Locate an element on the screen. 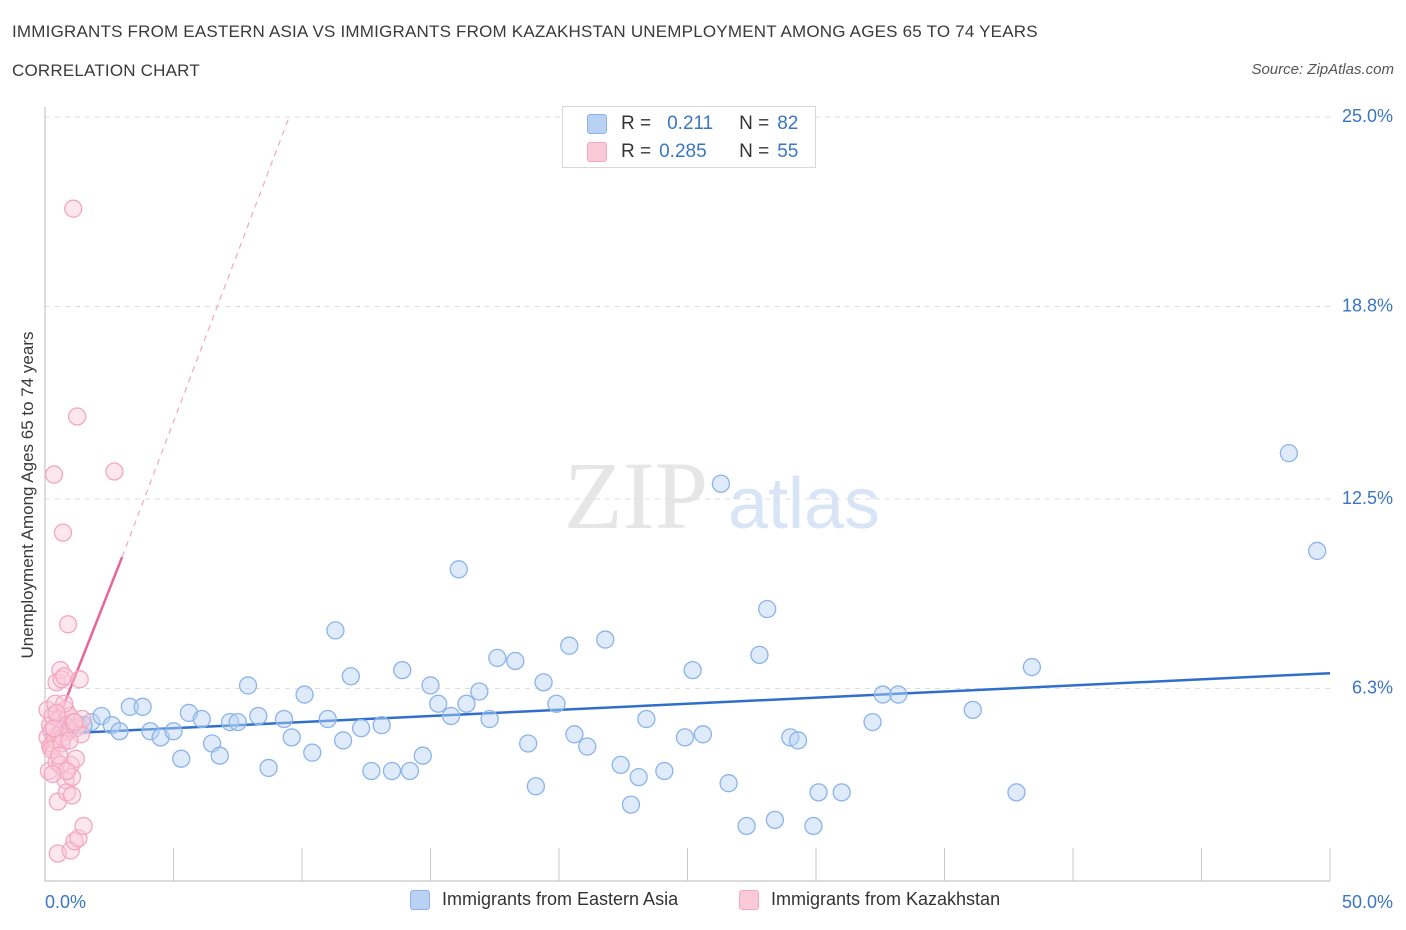  bottom-legend-kazakhstan: Immigrants from Kazakhstan is located at coordinates (869, 899).